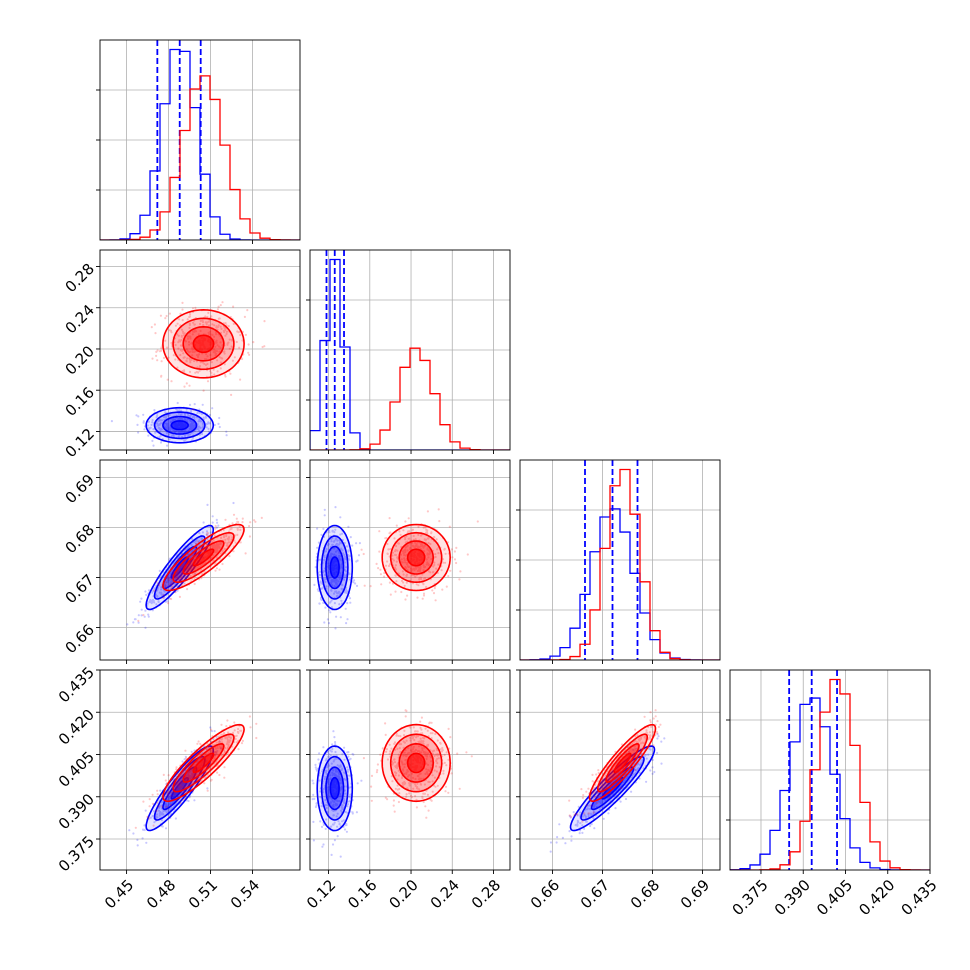 This screenshot has height=970, width=970. I want to click on y-tick-label: 0.67, so click(80, 589).